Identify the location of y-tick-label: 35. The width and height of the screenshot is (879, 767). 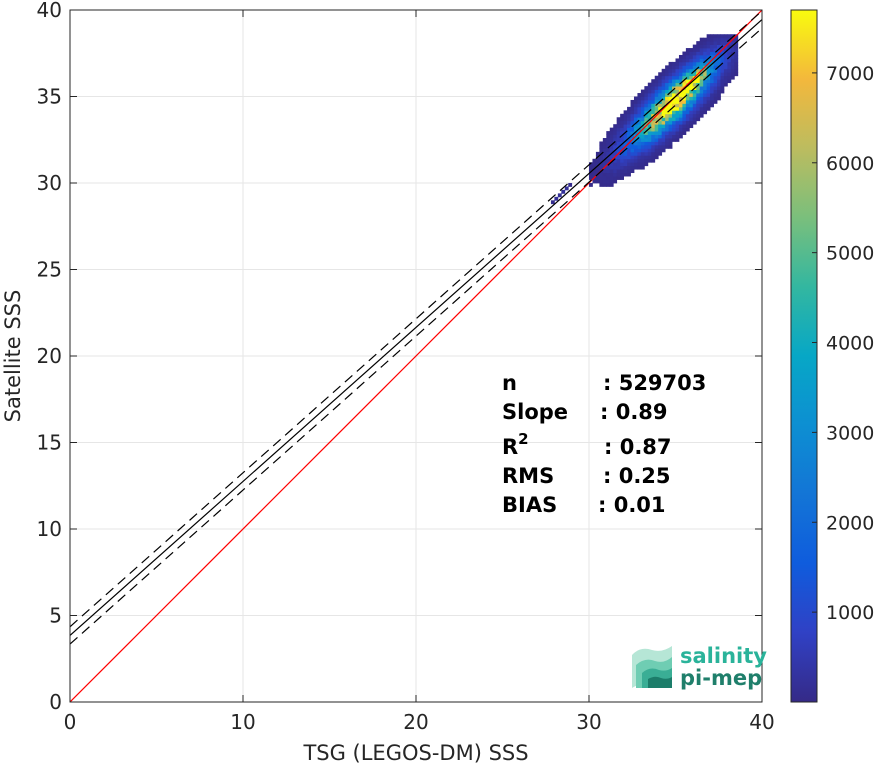
(49, 97).